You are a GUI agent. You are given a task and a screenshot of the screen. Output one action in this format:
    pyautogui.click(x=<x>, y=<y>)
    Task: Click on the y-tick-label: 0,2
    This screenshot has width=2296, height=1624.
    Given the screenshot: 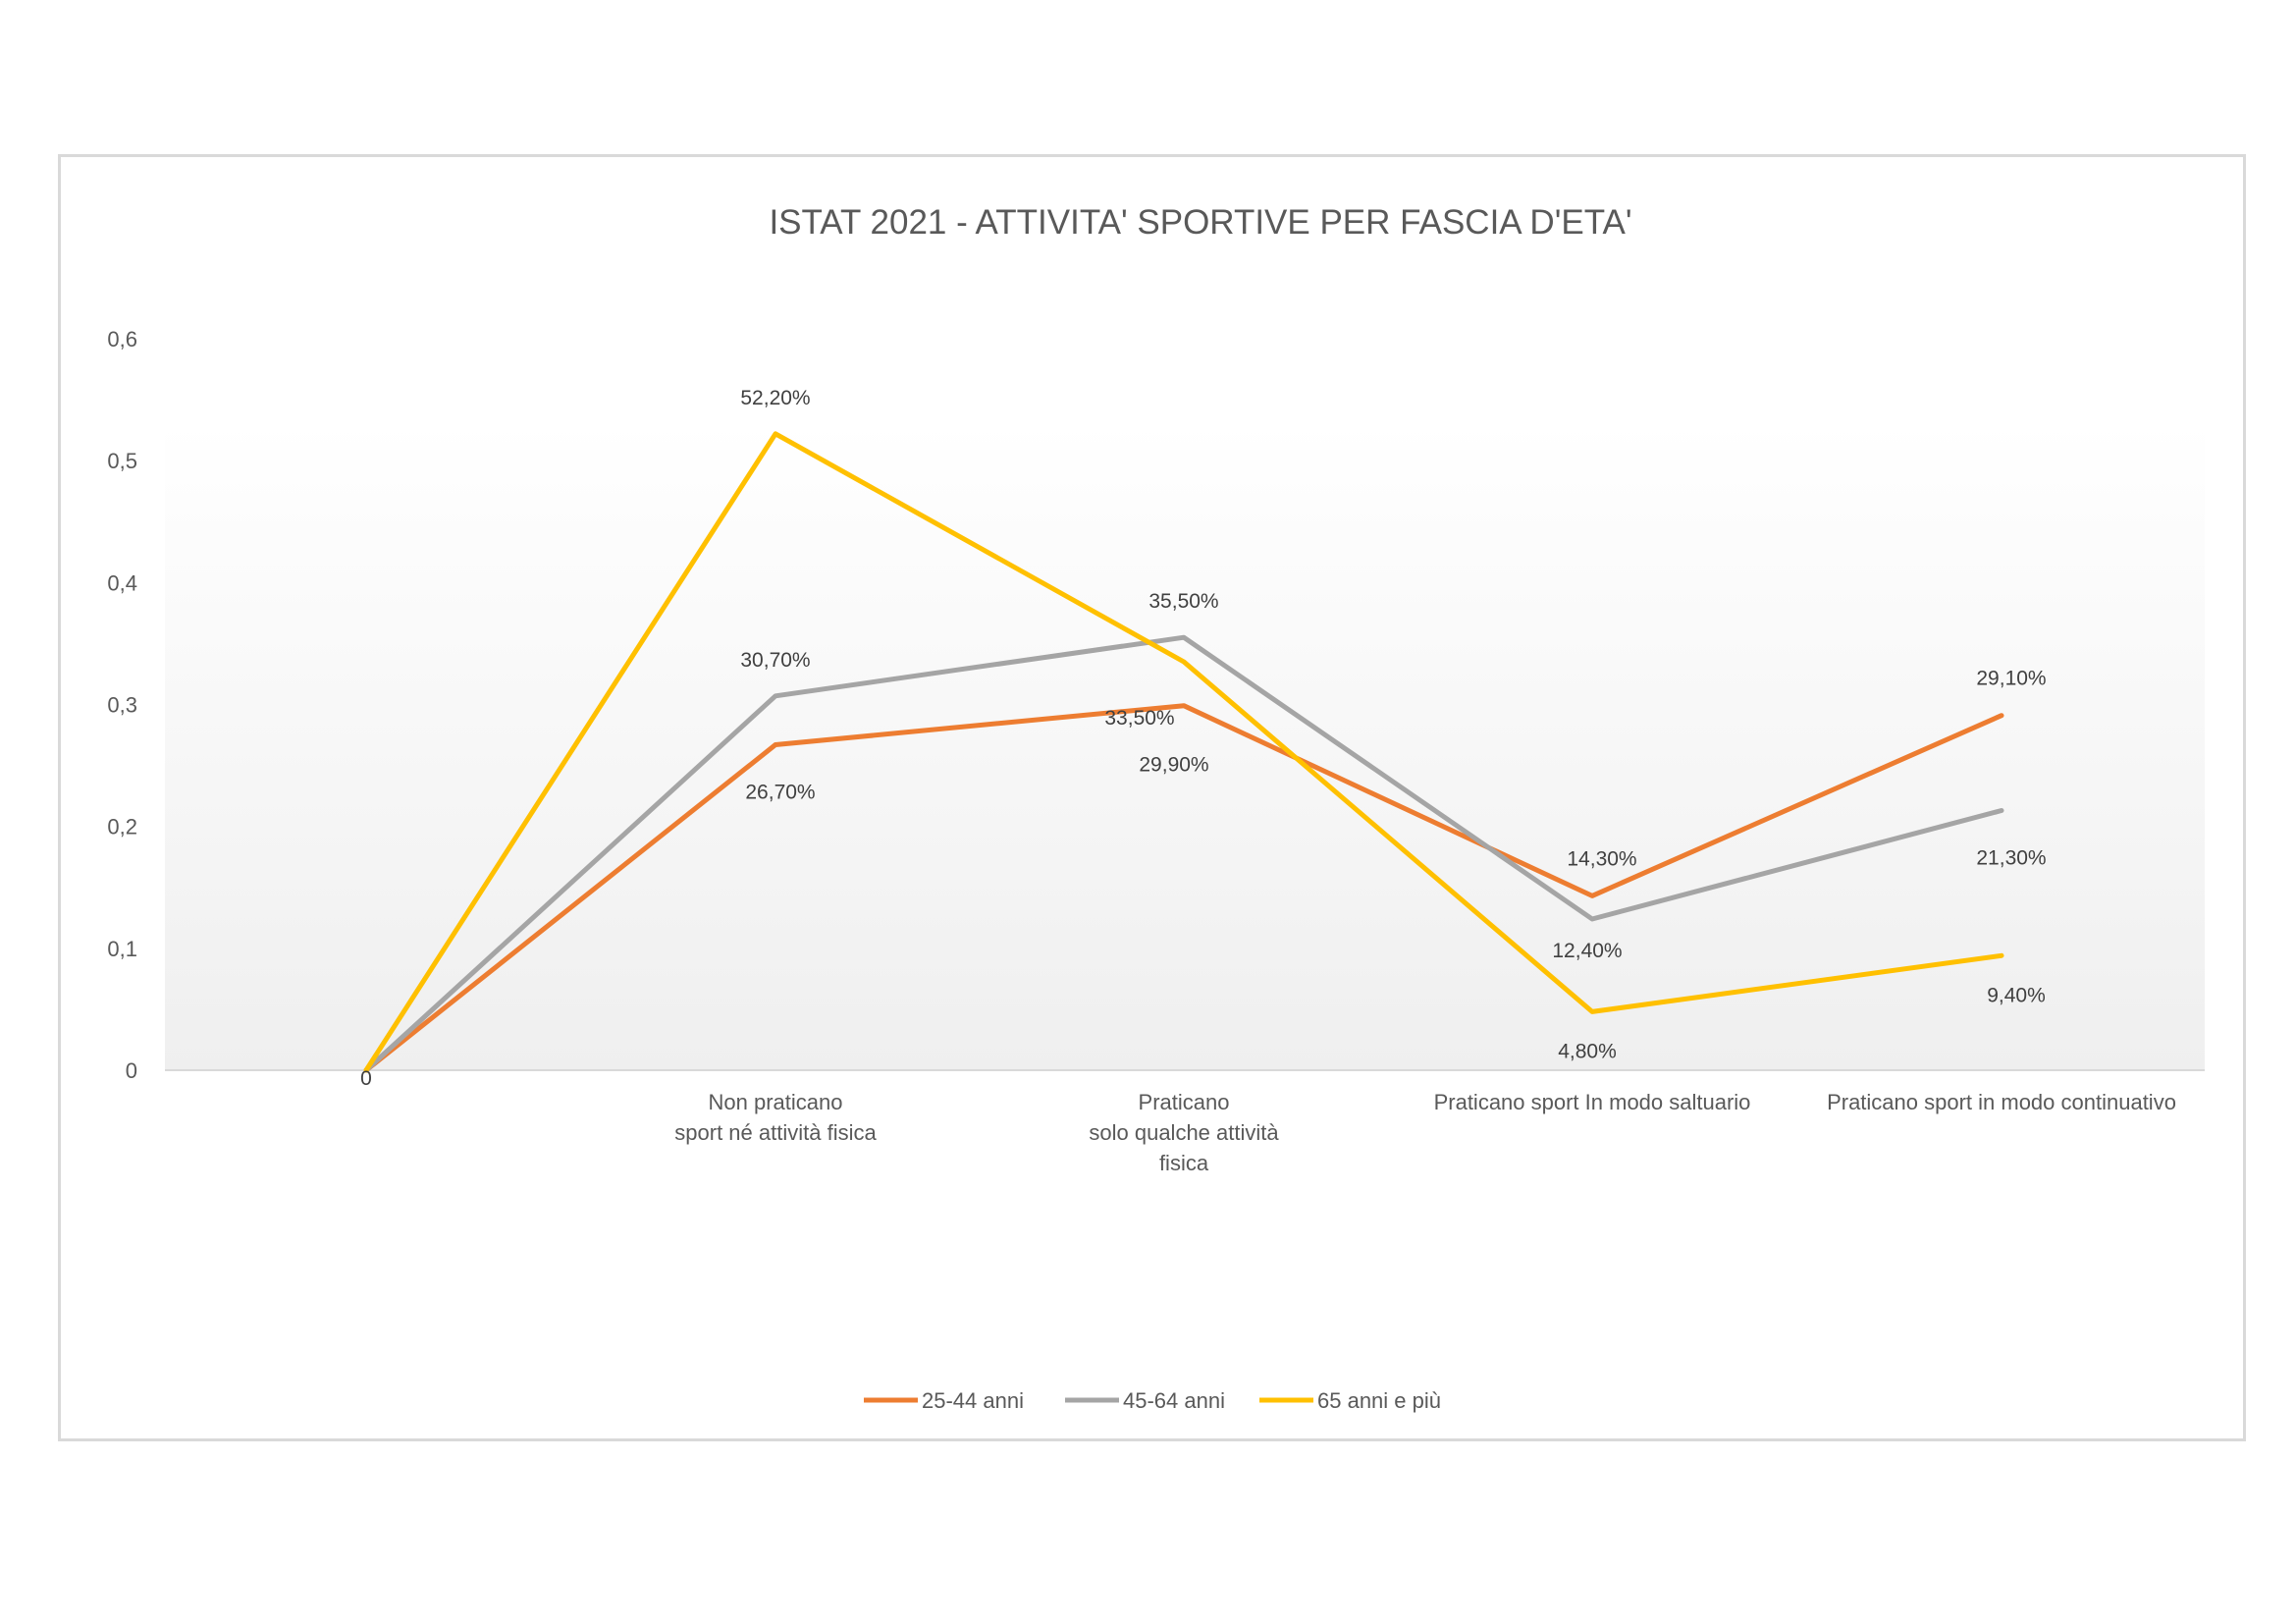 What is the action you would take?
    pyautogui.click(x=122, y=827)
    